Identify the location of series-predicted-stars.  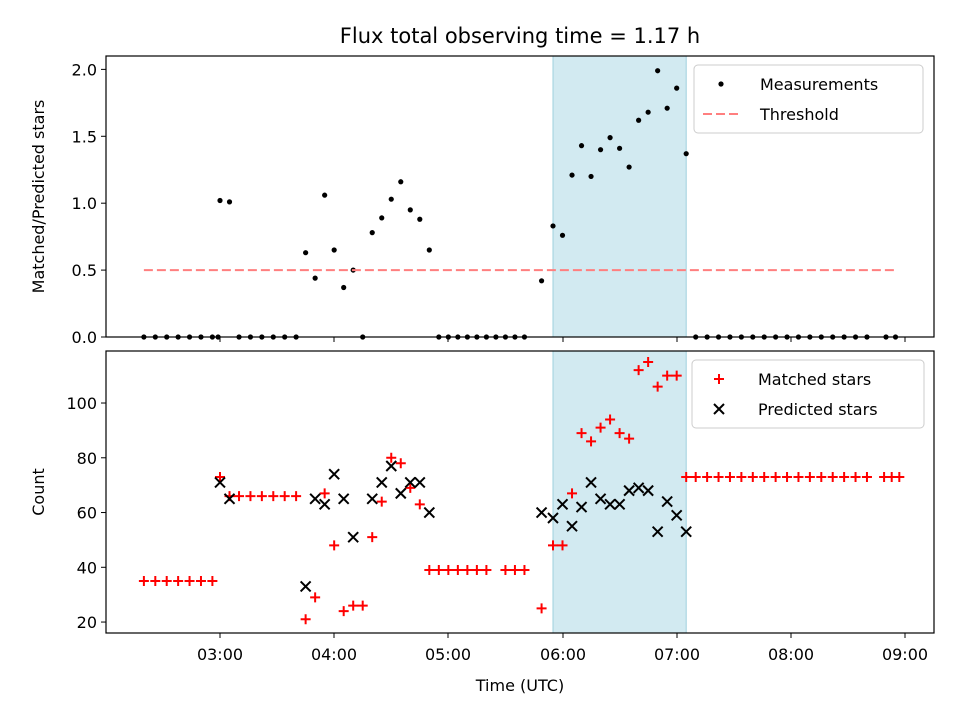
(453, 526).